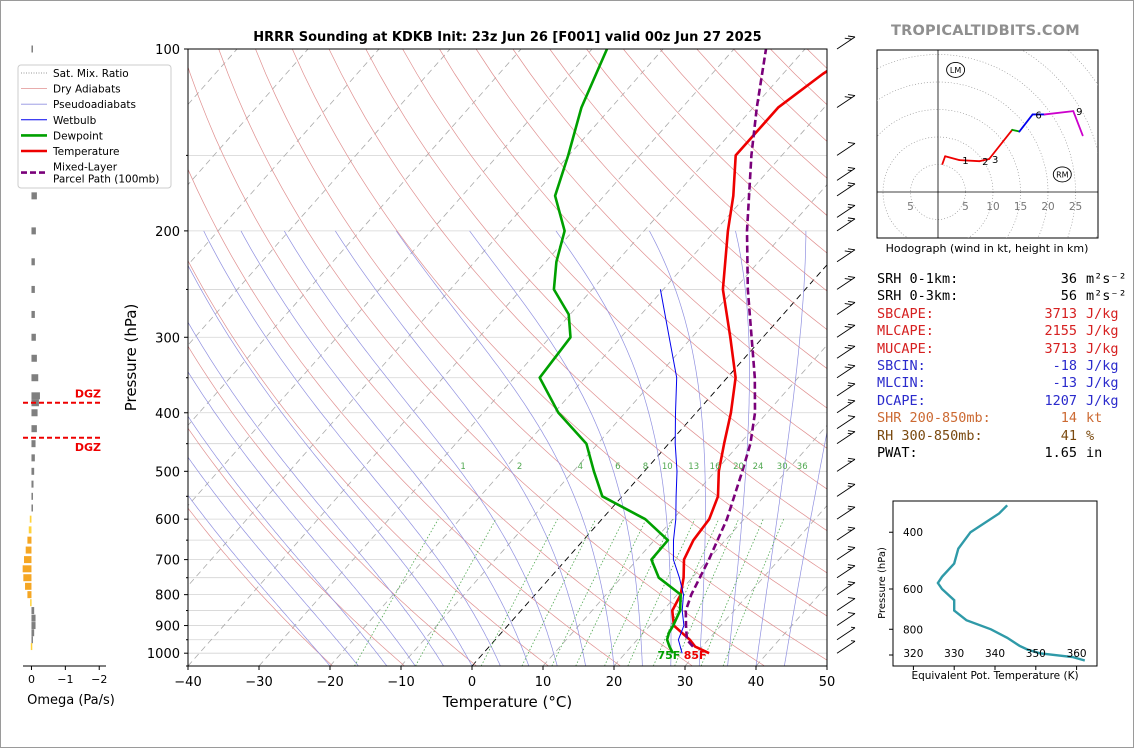  Describe the element at coordinates (939, 436) in the screenshot. I see `stat-label: RH 300-850mb:` at that location.